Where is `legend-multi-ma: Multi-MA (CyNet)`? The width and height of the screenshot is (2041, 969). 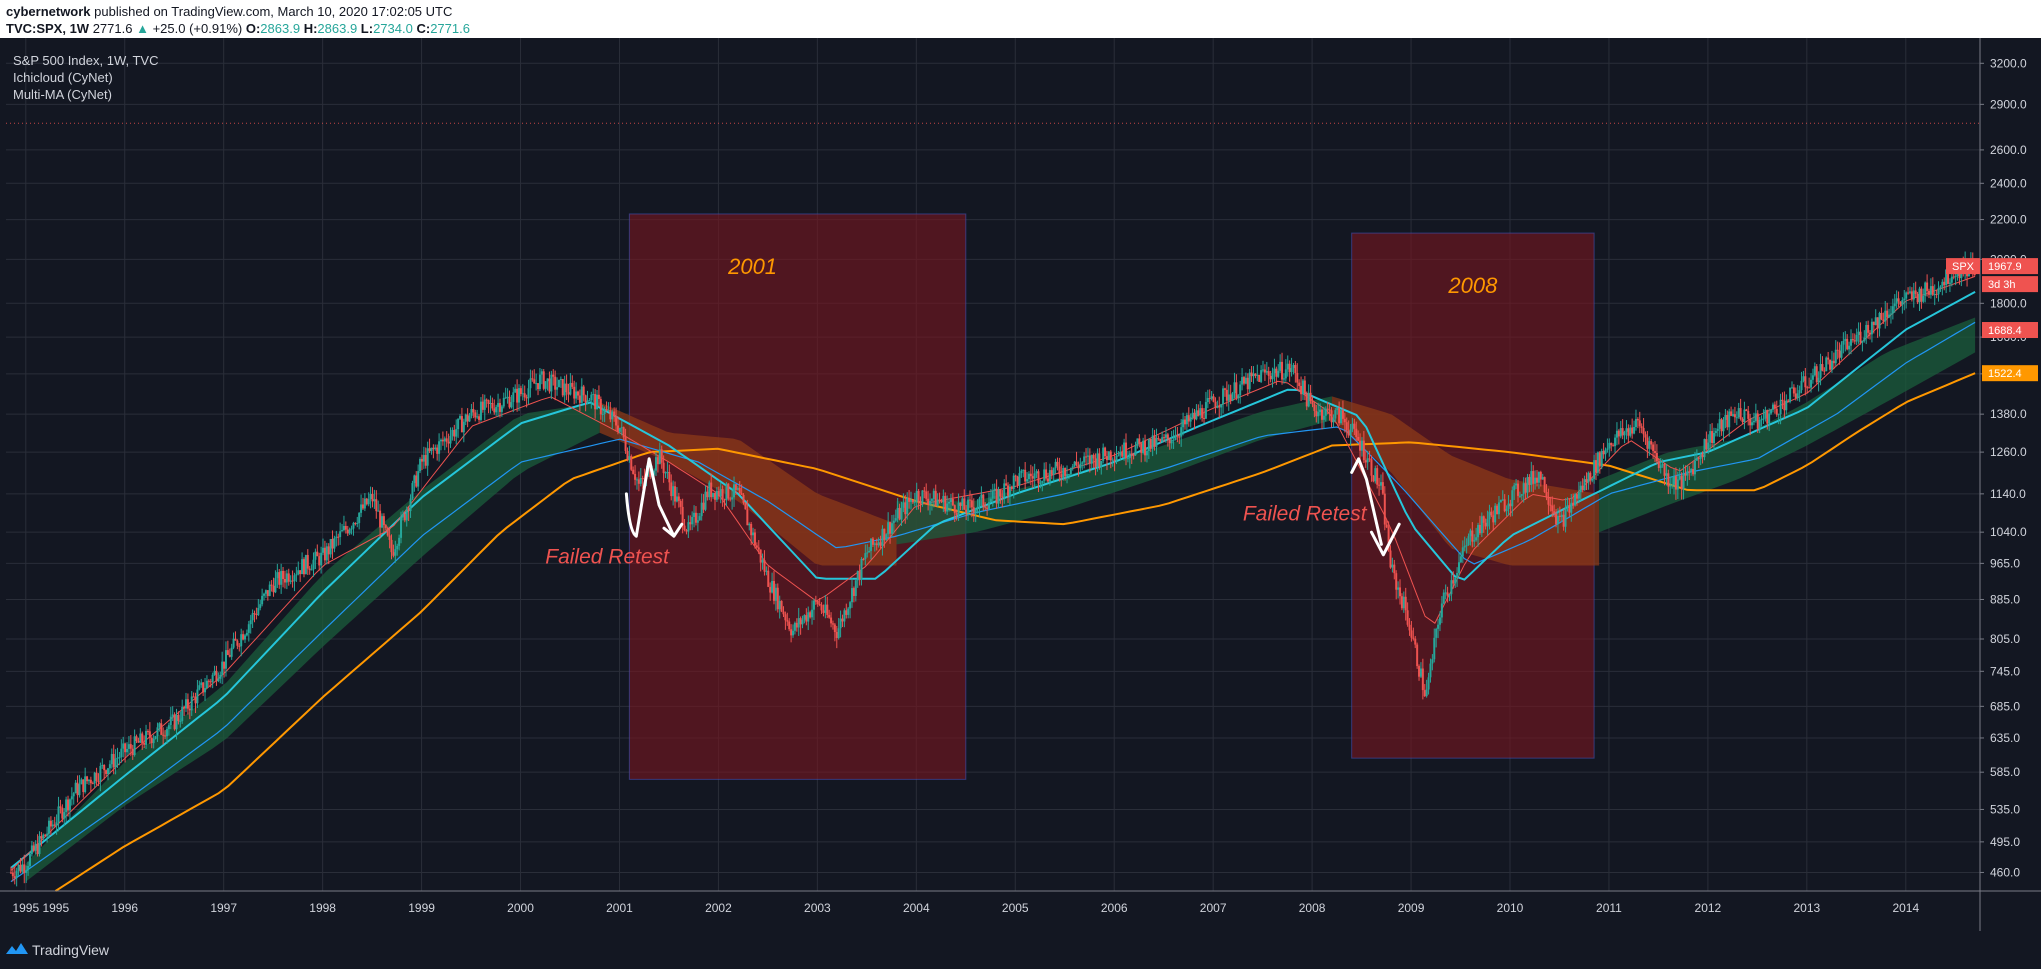
legend-multi-ma: Multi-MA (CyNet) is located at coordinates (62, 94).